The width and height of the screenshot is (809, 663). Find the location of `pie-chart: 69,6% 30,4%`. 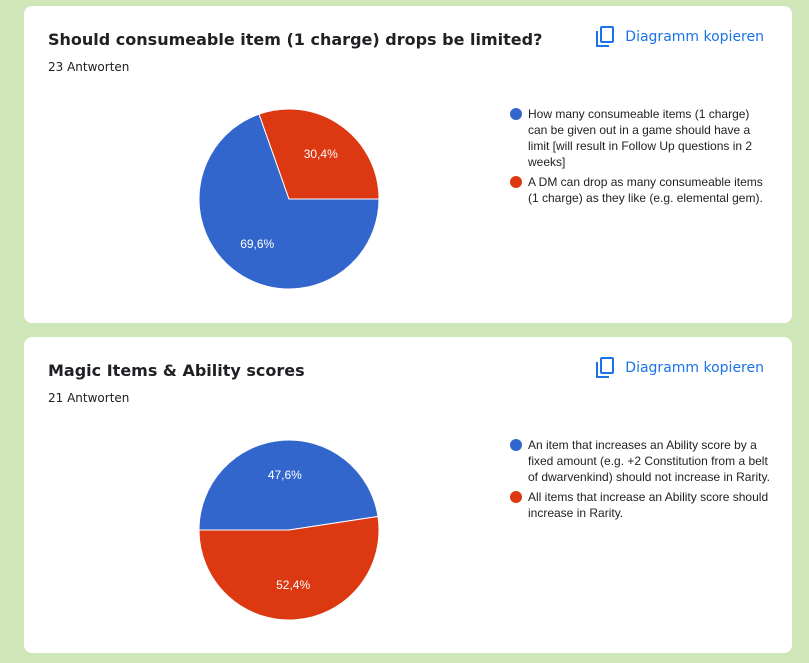

pie-chart: 69,6% 30,4% is located at coordinates (289, 199).